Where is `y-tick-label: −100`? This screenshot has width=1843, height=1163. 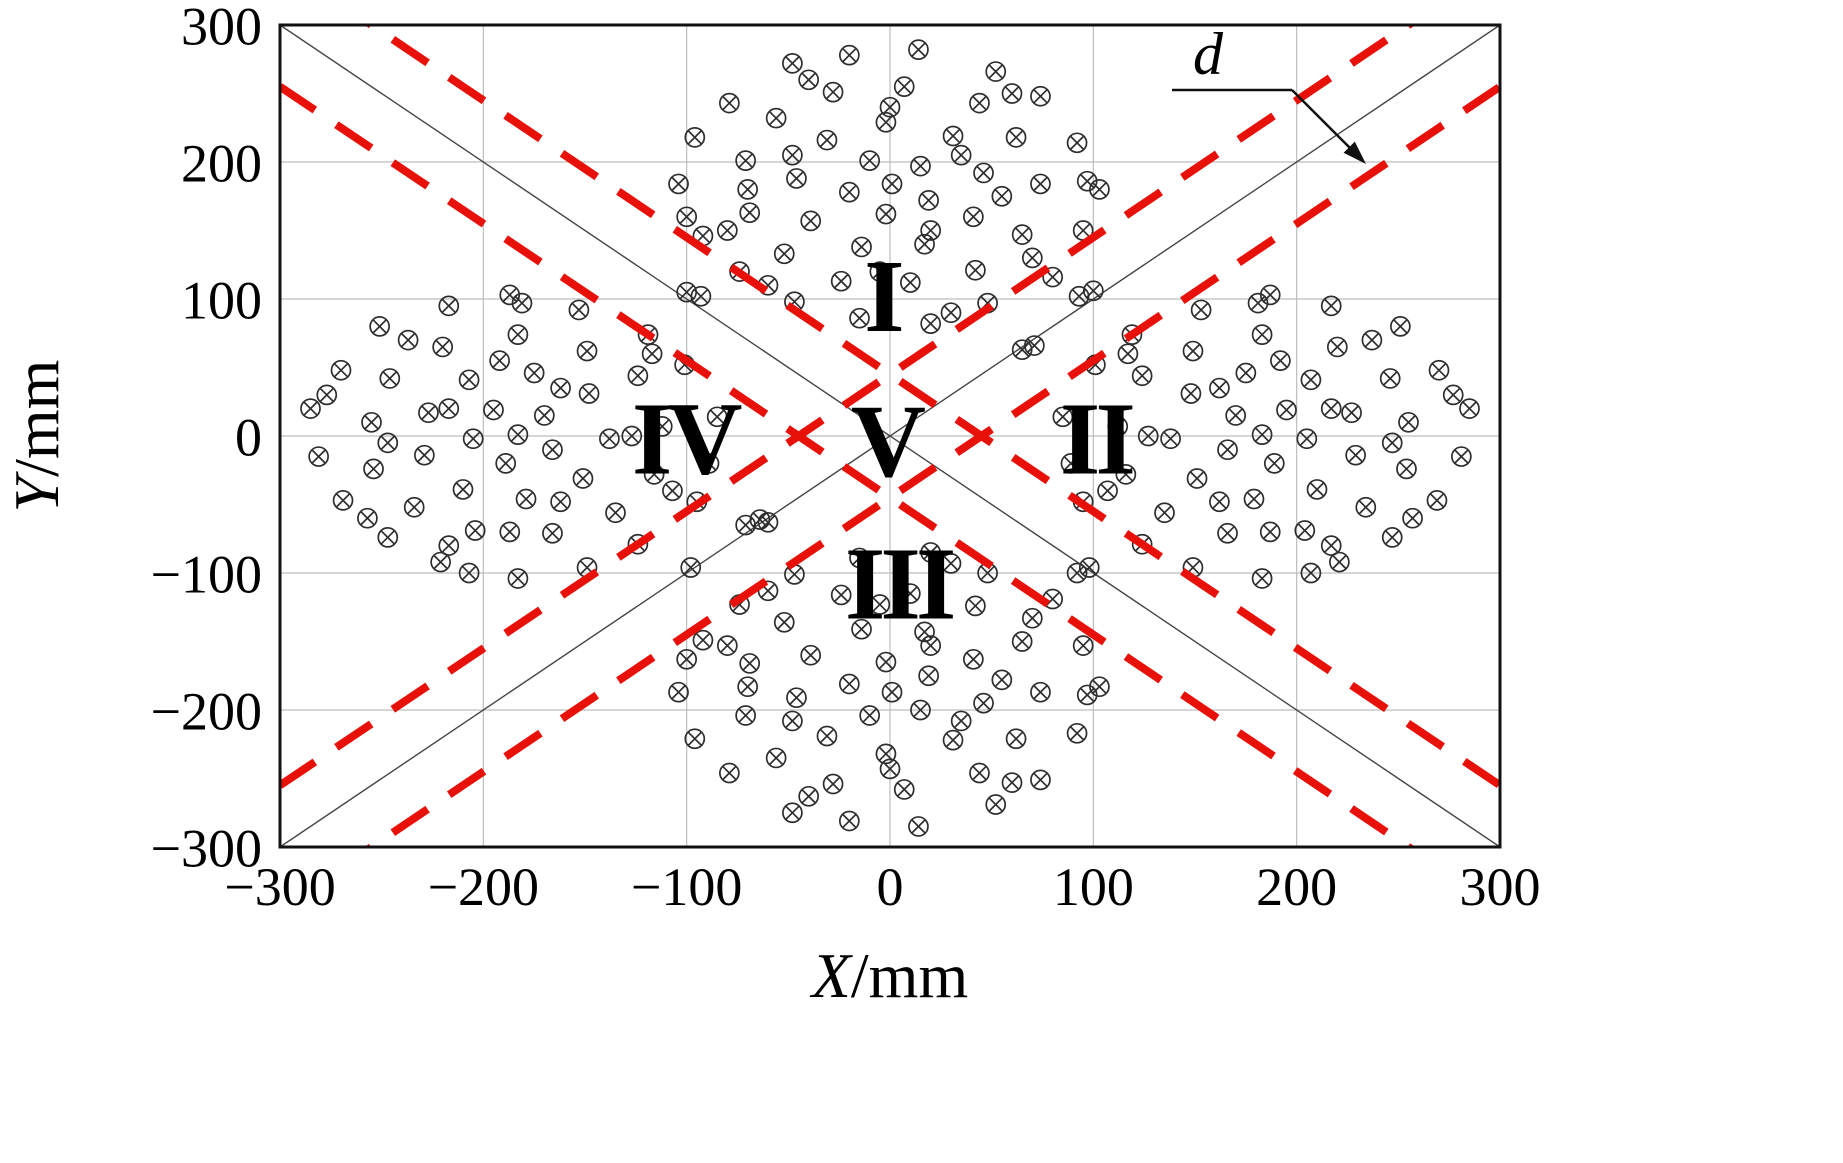 y-tick-label: −100 is located at coordinates (206, 574).